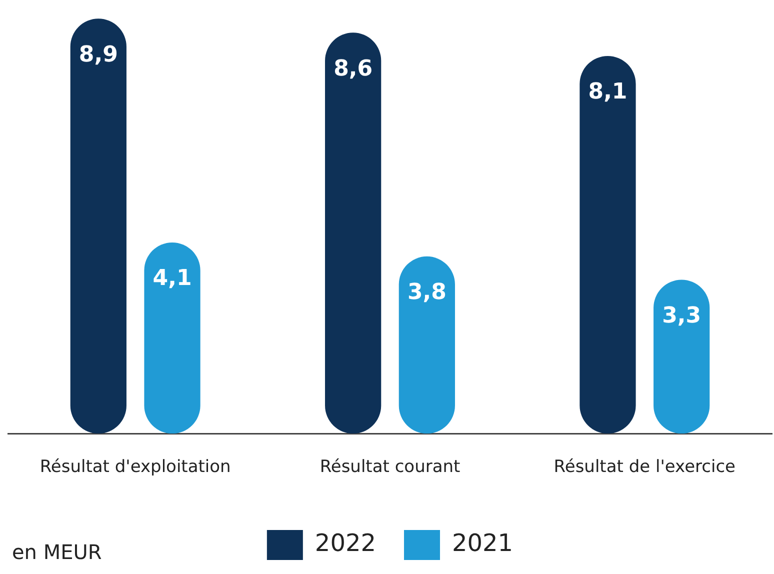 The image size is (774, 574). I want to click on legend-label: 2021, so click(483, 543).